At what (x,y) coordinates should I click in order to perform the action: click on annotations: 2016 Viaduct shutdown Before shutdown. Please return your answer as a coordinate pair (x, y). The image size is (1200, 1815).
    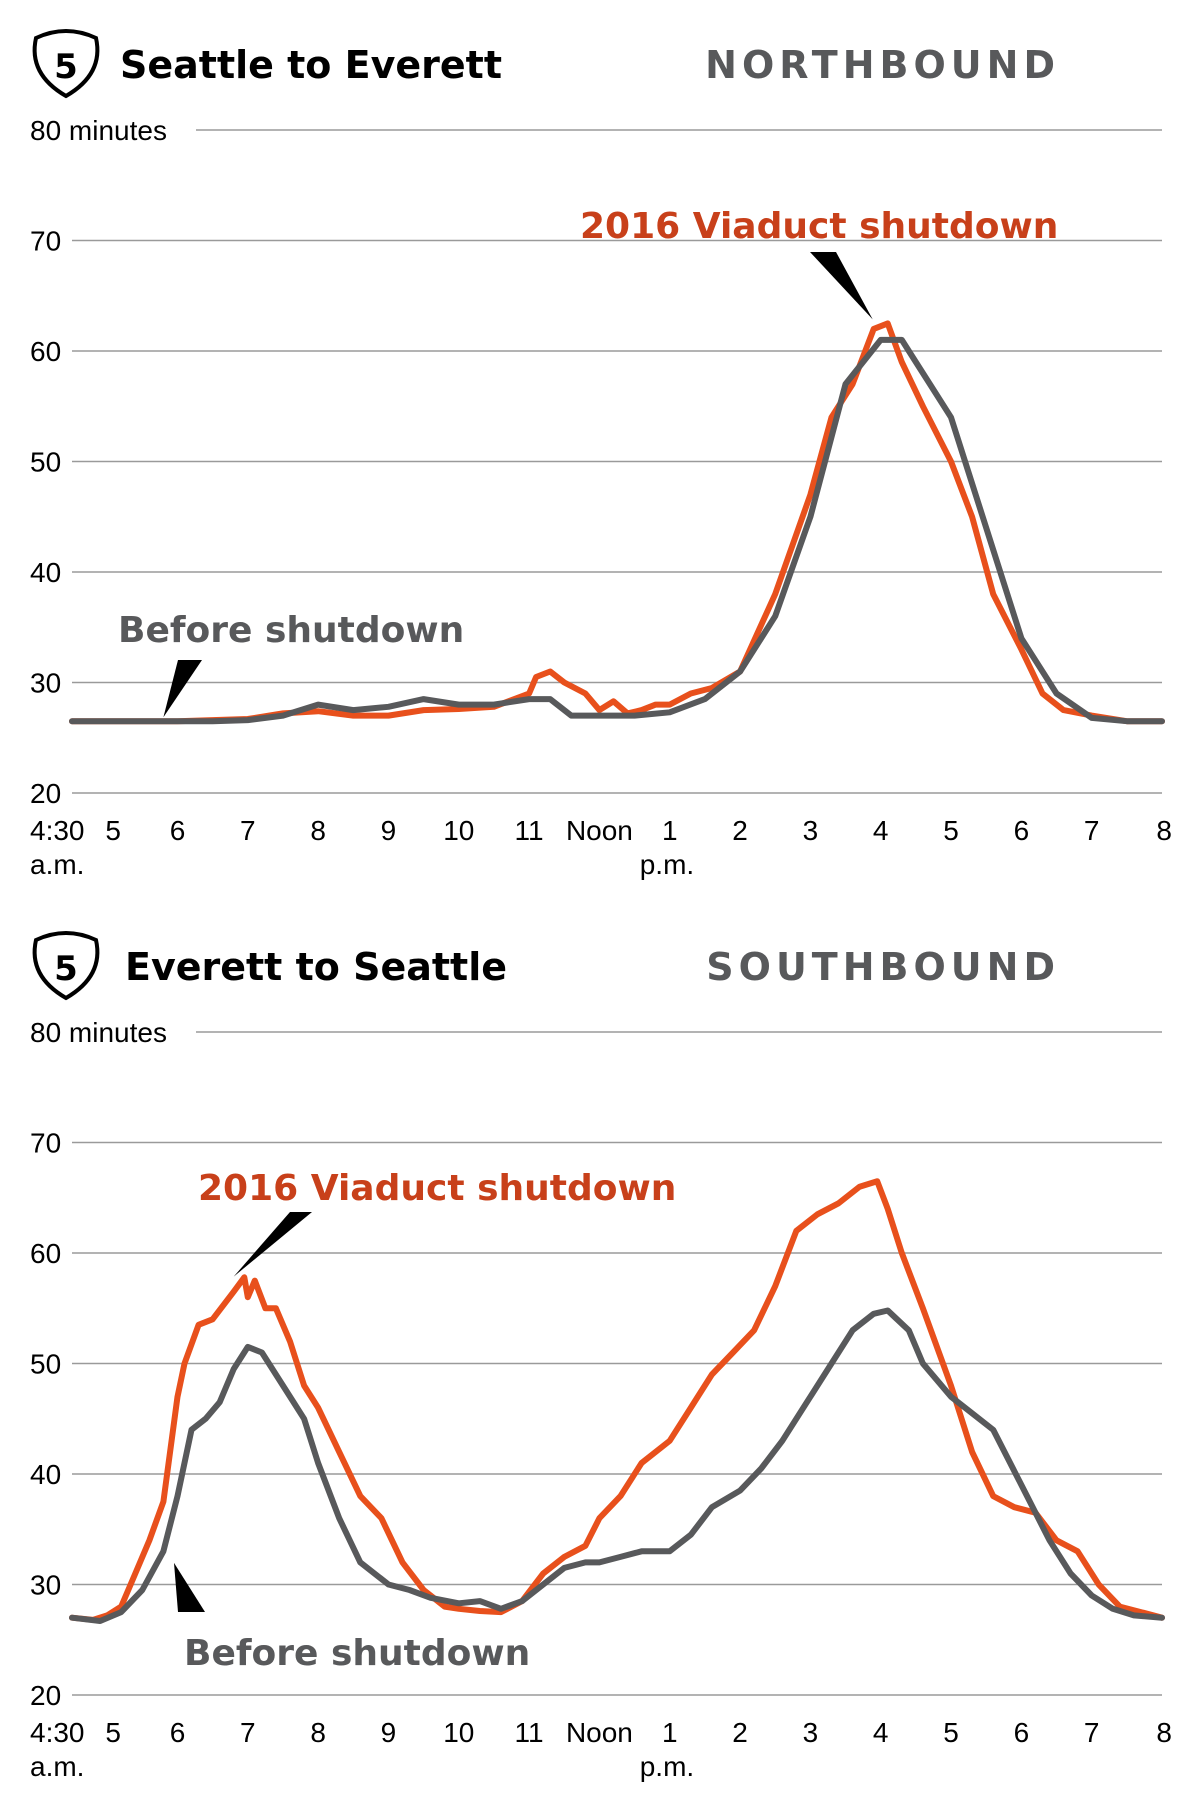
    Looking at the image, I should click on (425, 1421).